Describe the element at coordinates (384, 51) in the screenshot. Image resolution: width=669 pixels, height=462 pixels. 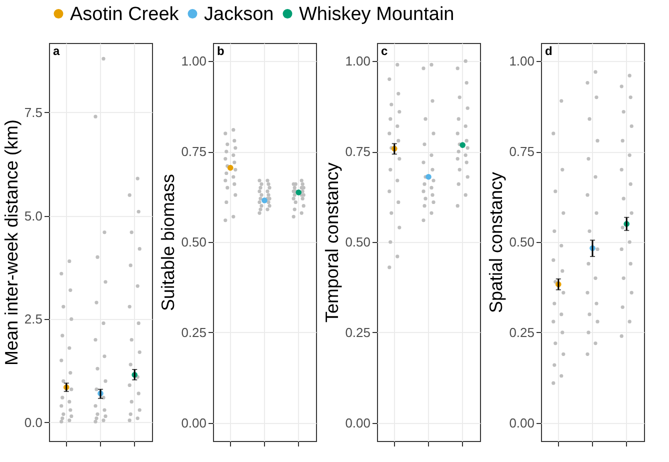
I see `annotation: c` at that location.